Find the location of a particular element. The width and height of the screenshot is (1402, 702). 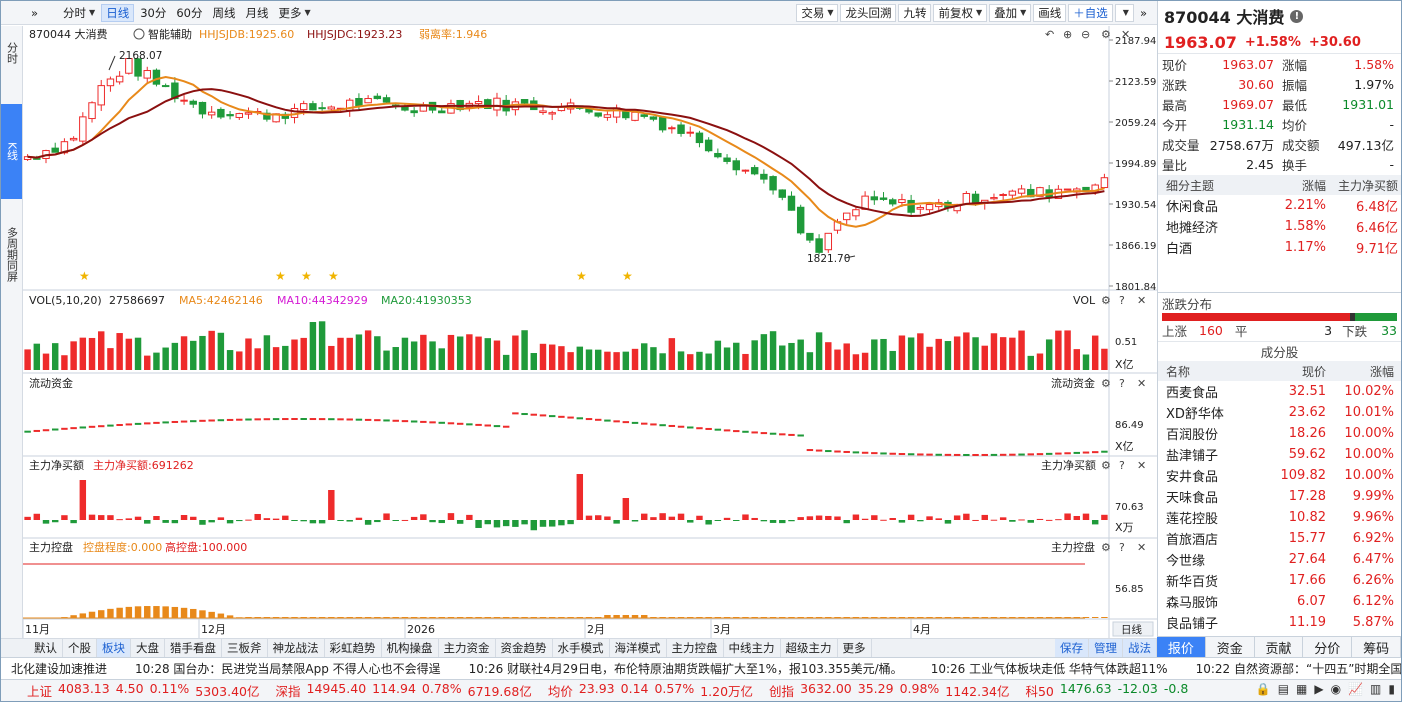

tab-30min: 30分 is located at coordinates (153, 12).